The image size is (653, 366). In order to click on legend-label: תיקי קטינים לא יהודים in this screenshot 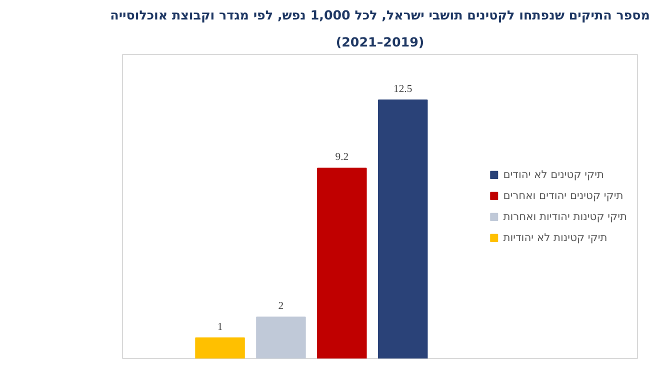, I will do `click(553, 174)`.